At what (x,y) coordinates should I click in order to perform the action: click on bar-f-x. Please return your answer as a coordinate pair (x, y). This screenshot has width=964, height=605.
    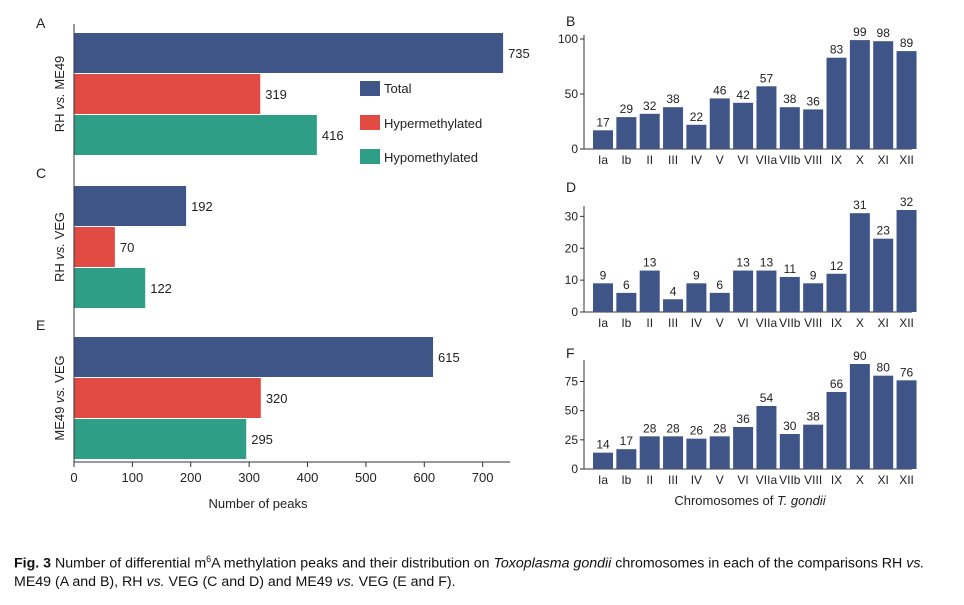
    Looking at the image, I should click on (859, 416).